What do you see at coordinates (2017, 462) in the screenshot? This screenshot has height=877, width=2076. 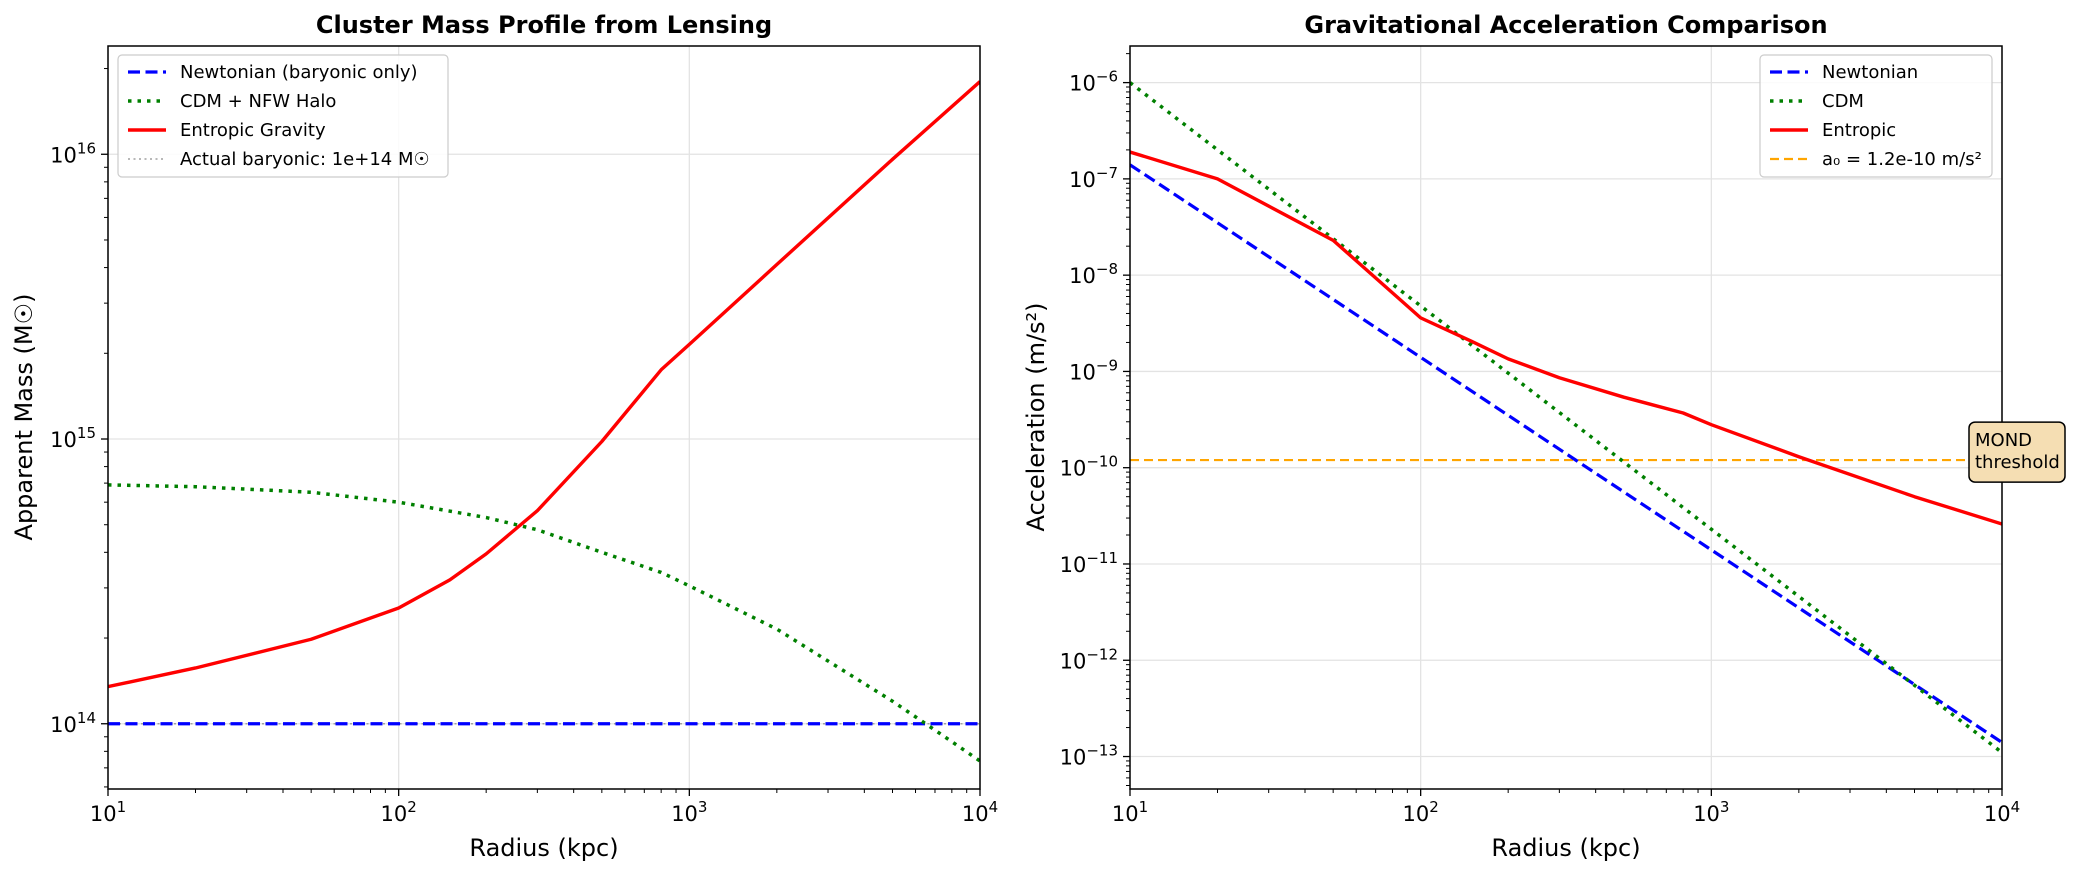 I see `annotation-text: threshold` at bounding box center [2017, 462].